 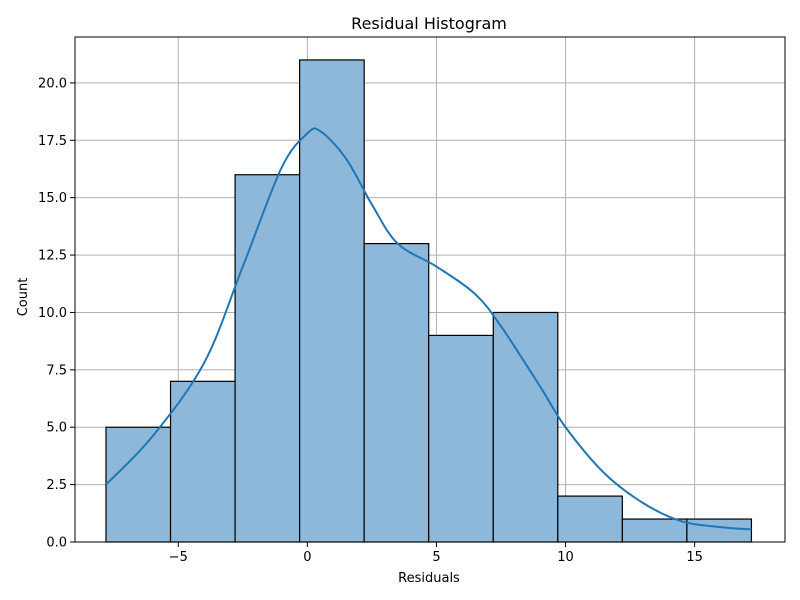 What do you see at coordinates (56, 485) in the screenshot?
I see `y-tick-label: 2.5` at bounding box center [56, 485].